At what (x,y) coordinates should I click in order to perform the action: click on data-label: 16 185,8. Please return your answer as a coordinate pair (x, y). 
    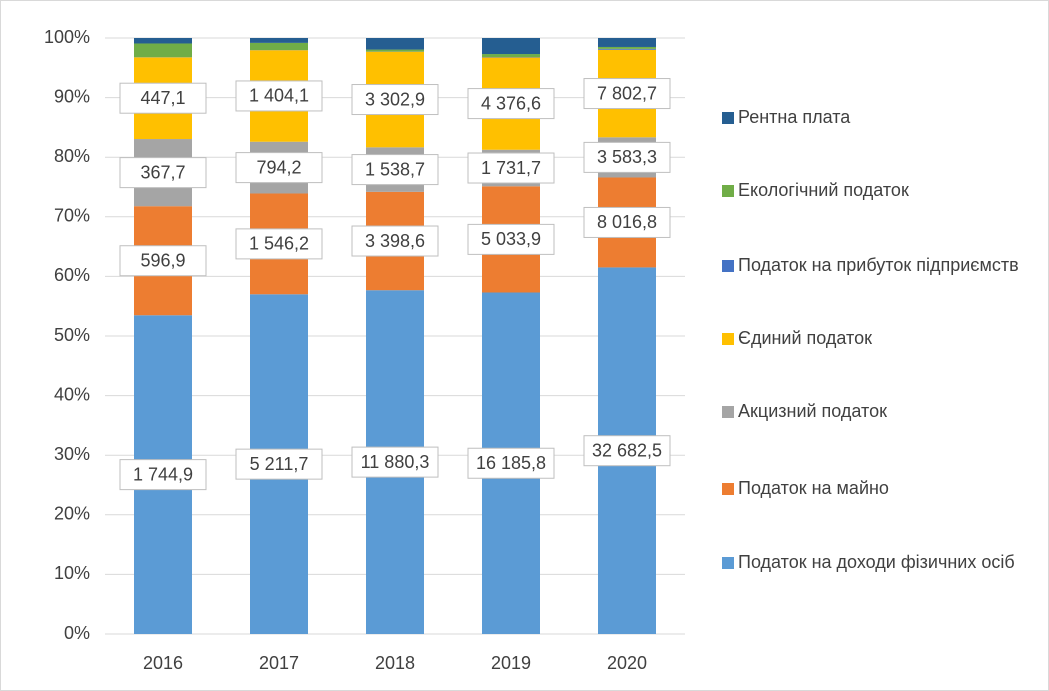
    Looking at the image, I should click on (511, 463).